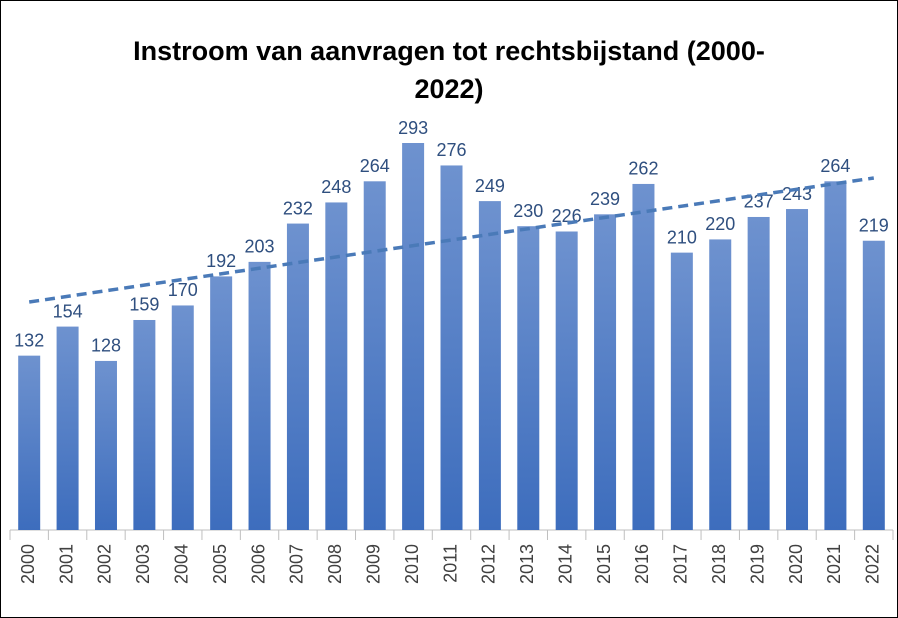 The width and height of the screenshot is (898, 618). Describe the element at coordinates (490, 186) in the screenshot. I see `value-label: 249` at that location.